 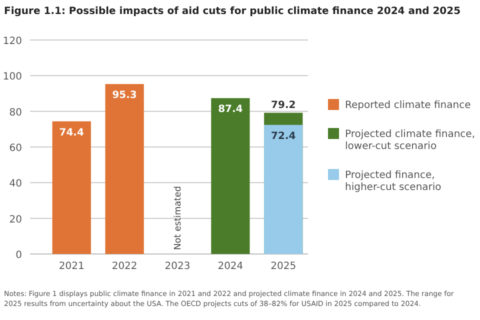 What do you see at coordinates (15, 148) in the screenshot?
I see `y-tick-label: 60` at bounding box center [15, 148].